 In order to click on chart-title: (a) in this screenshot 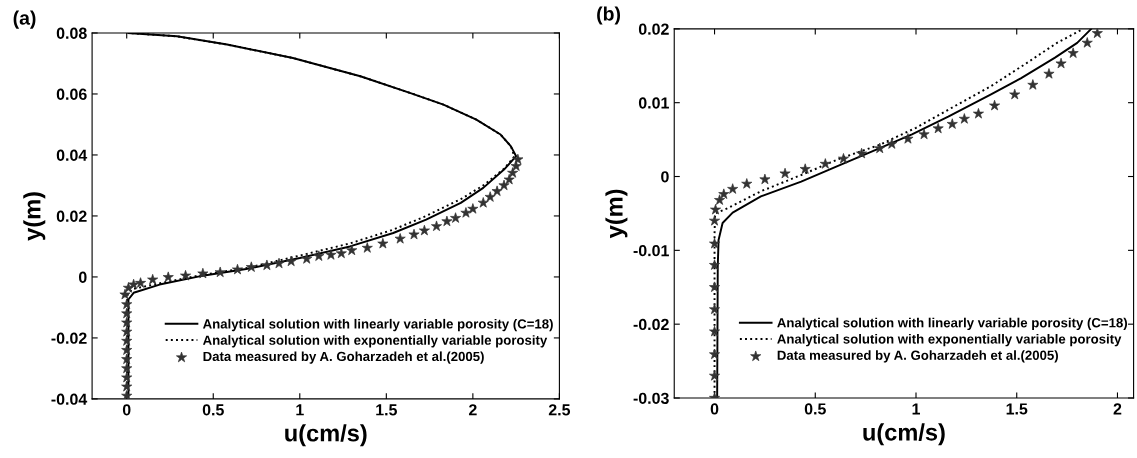, I will do `click(24, 19)`.